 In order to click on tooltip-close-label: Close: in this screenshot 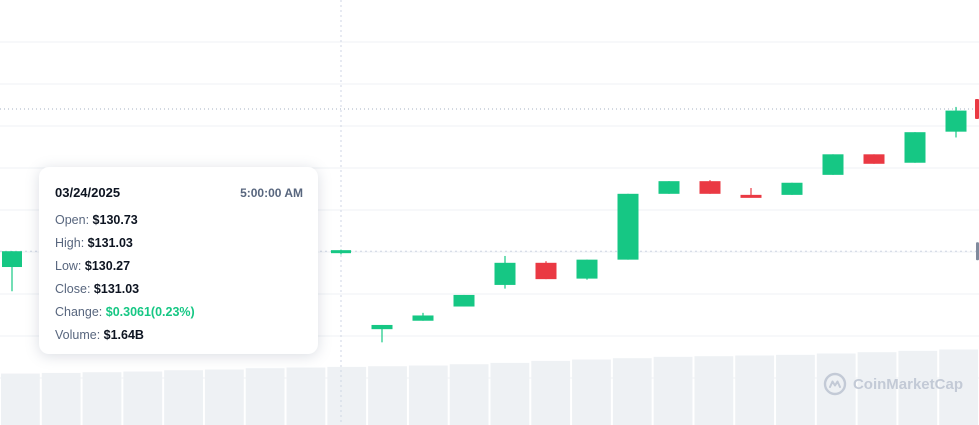, I will do `click(73, 289)`.